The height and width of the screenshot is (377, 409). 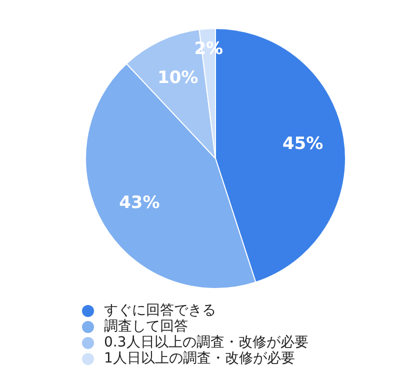 I want to click on data-label: 43%, so click(x=139, y=202).